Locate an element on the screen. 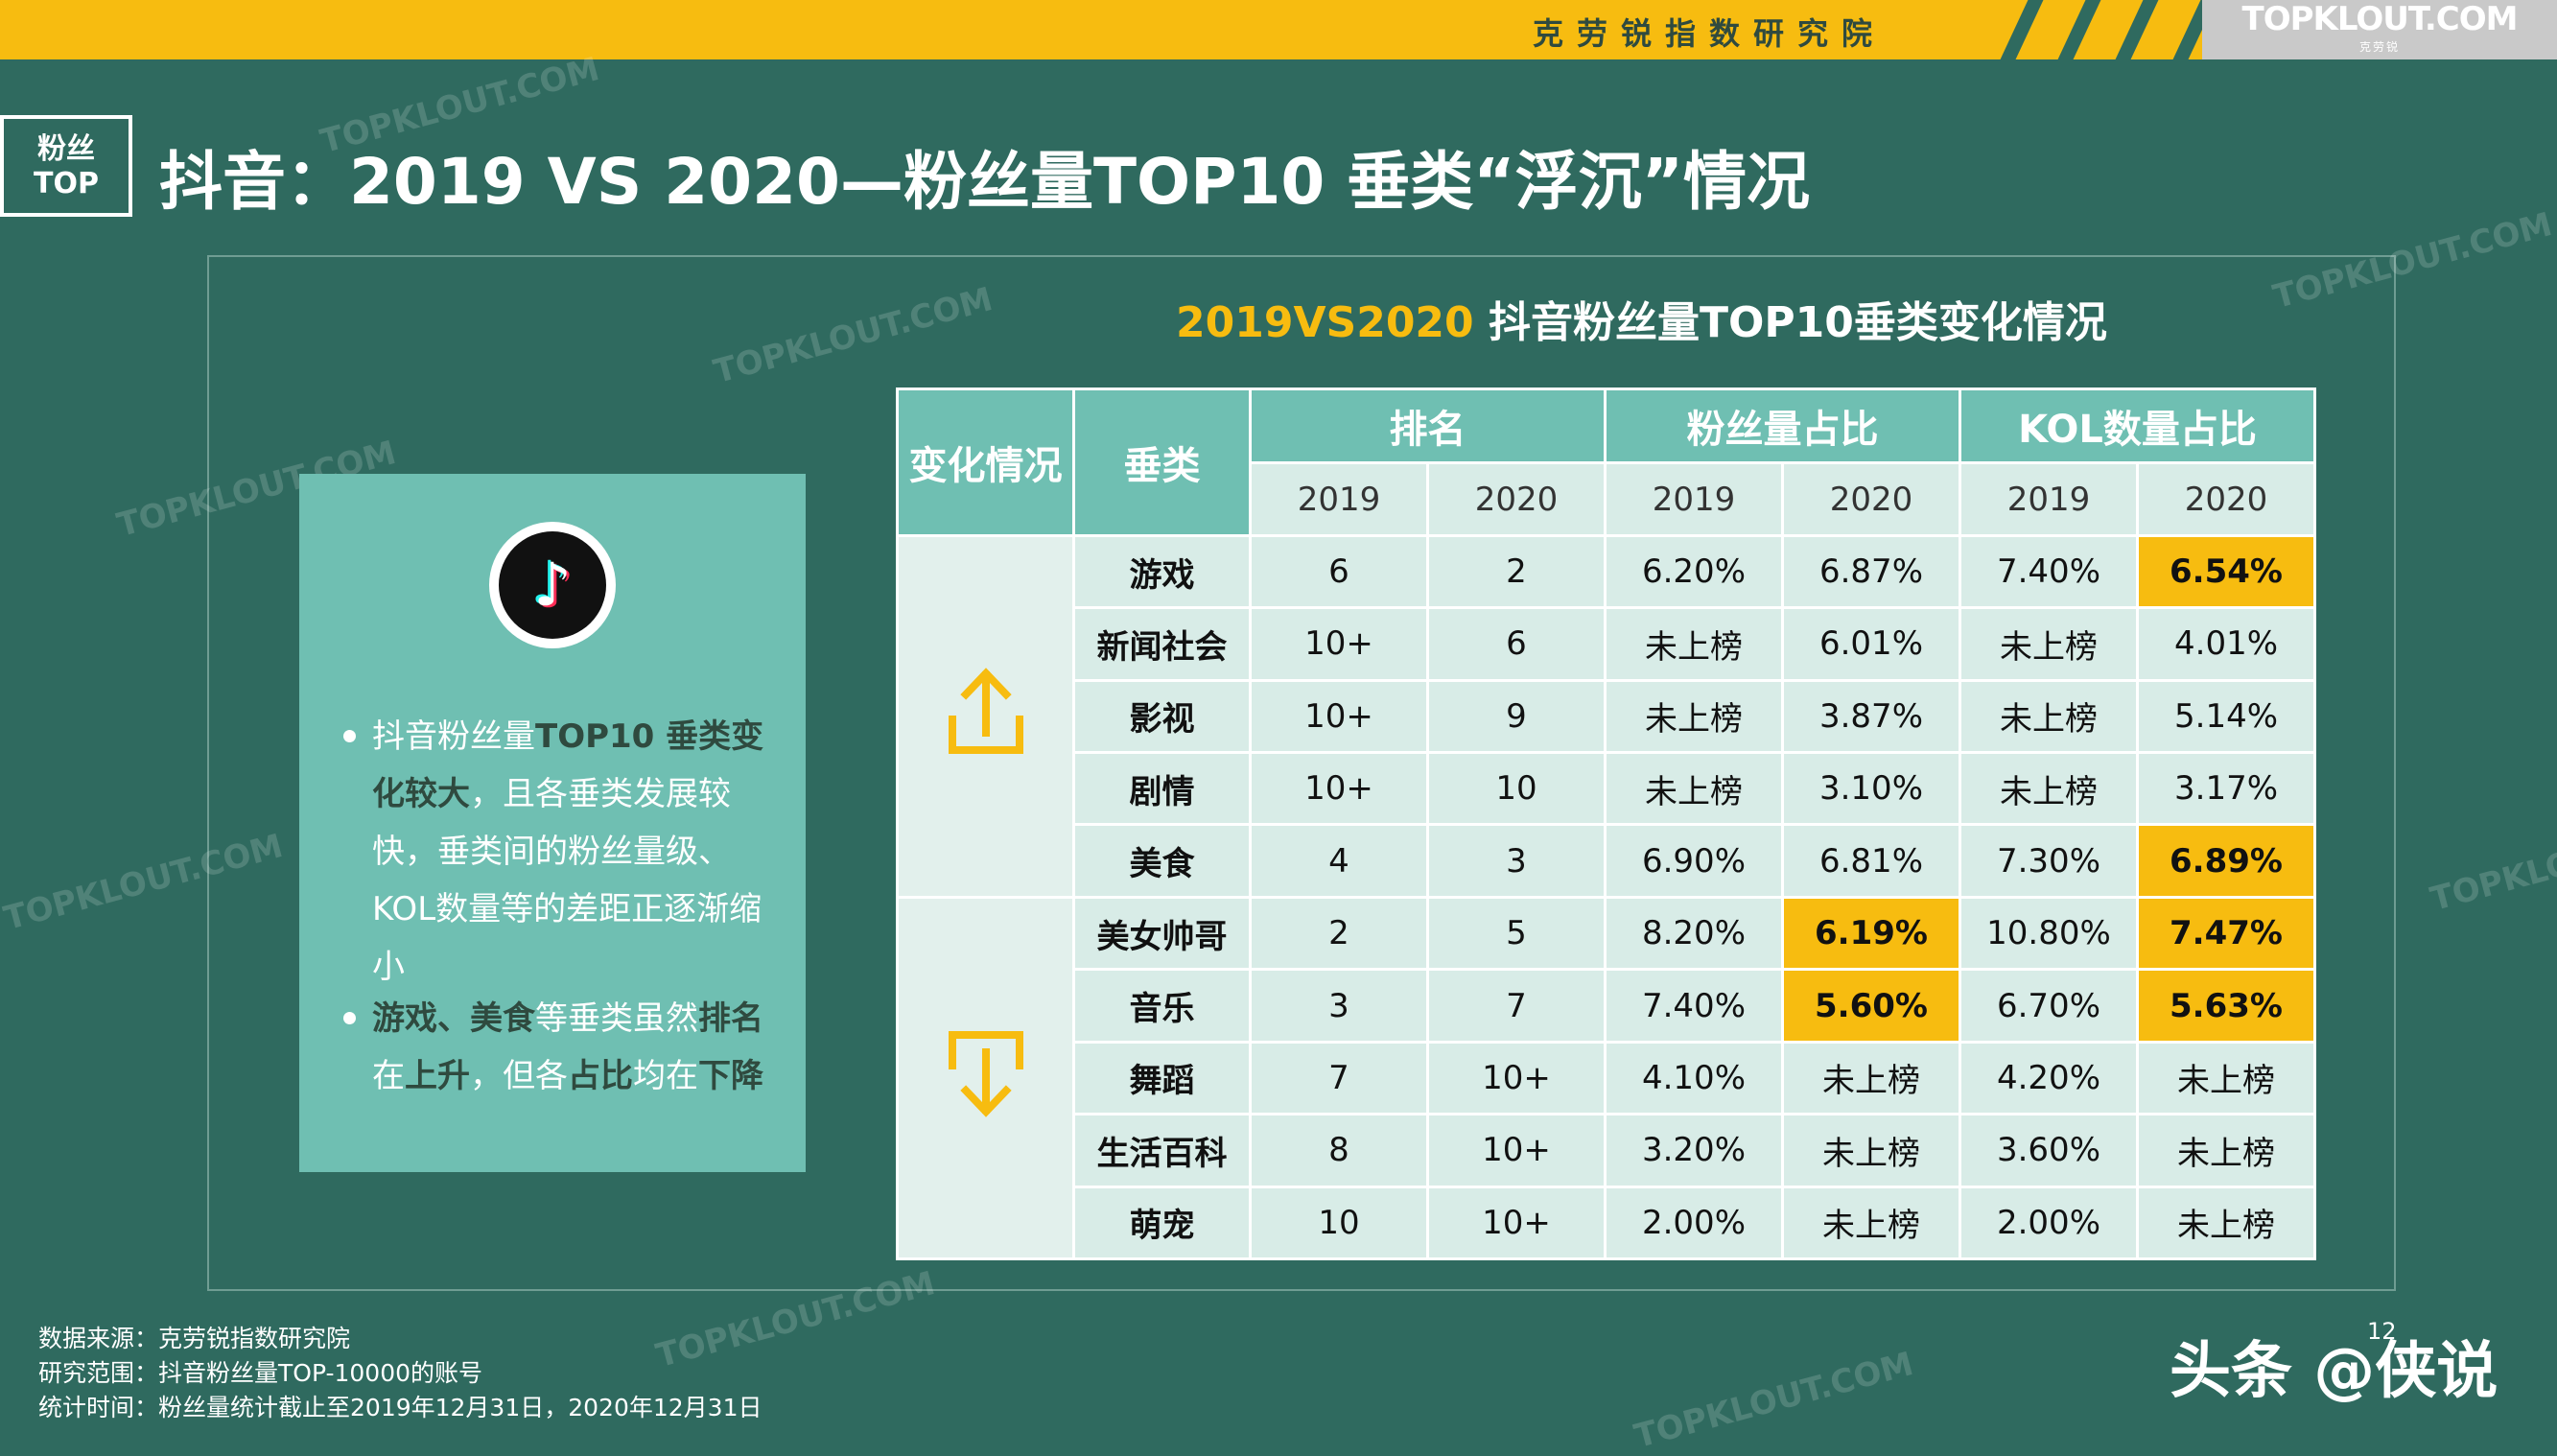 The height and width of the screenshot is (1456, 2557). bullet-text: ，且各垂类发展较快，垂类间的粉丝量级、KOL数量等的差距正逐渐缩小 is located at coordinates (567, 881).